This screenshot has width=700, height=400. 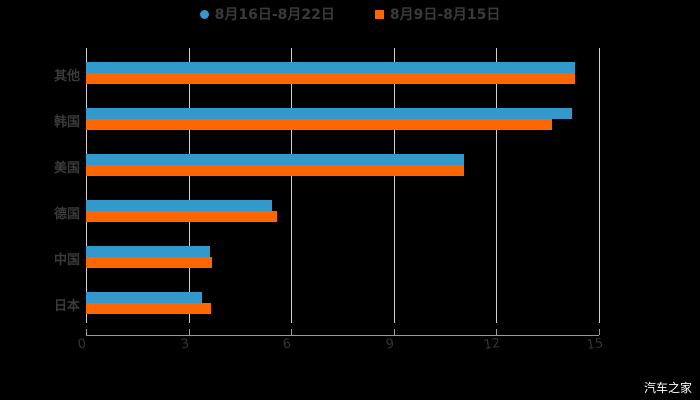 I want to click on category-label: 中国, so click(x=66, y=260).